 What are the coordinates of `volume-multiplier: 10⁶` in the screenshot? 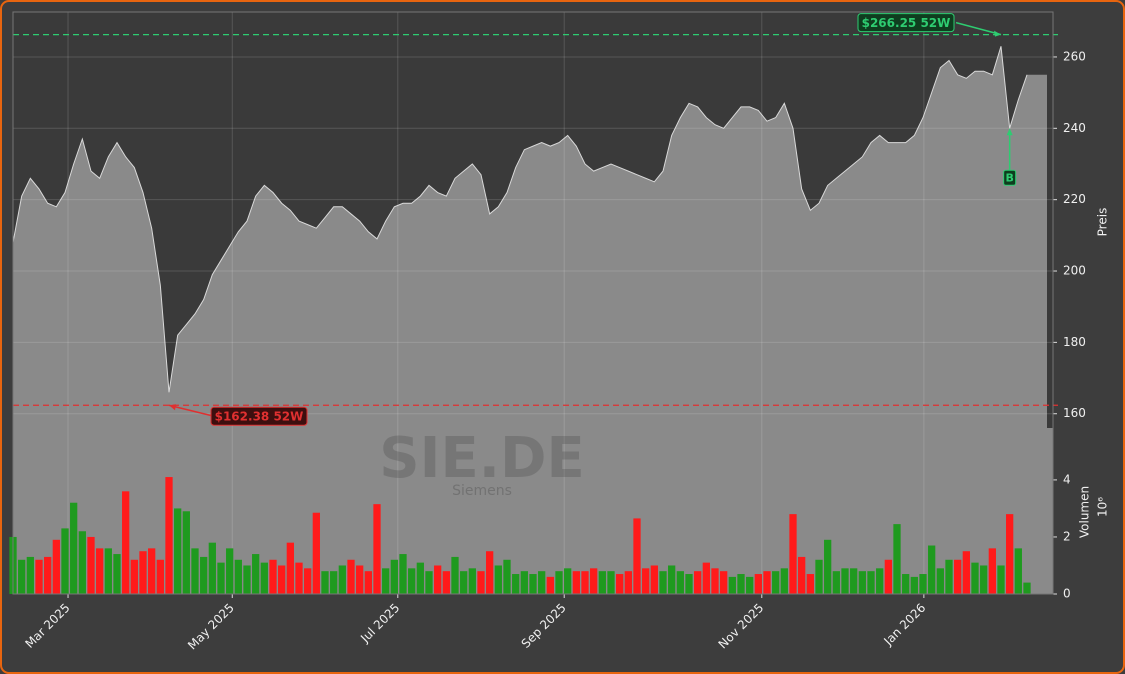 It's located at (1103, 507).